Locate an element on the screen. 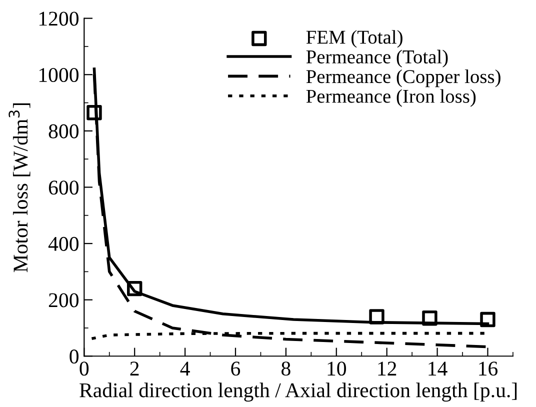  x-tick-label: 16 is located at coordinates (488, 369).